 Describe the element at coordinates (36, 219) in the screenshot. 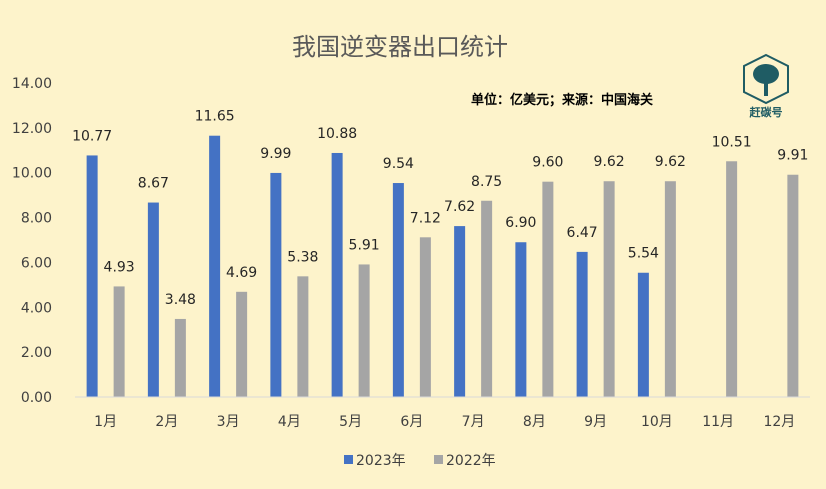

I see `y-tick-label: 8.00` at that location.